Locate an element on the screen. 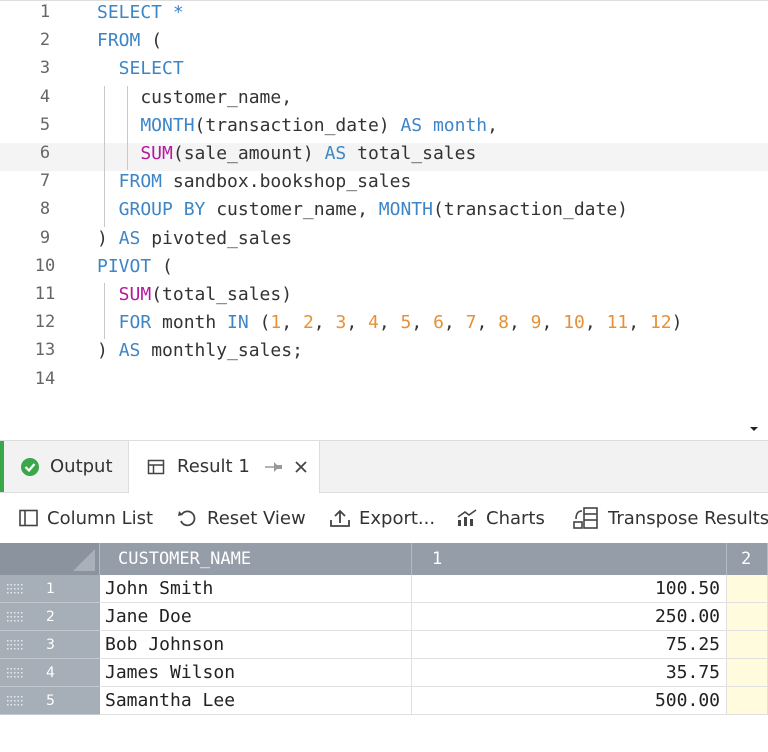 The image size is (768, 752). code-token: 6 is located at coordinates (438, 323).